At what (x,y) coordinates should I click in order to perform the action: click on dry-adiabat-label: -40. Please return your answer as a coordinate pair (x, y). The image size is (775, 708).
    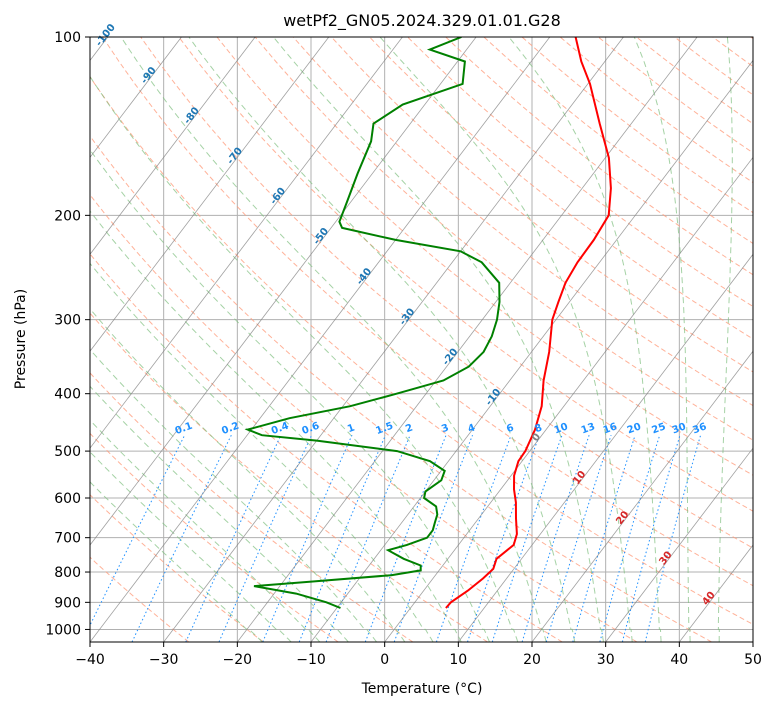
    Looking at the image, I should click on (365, 276).